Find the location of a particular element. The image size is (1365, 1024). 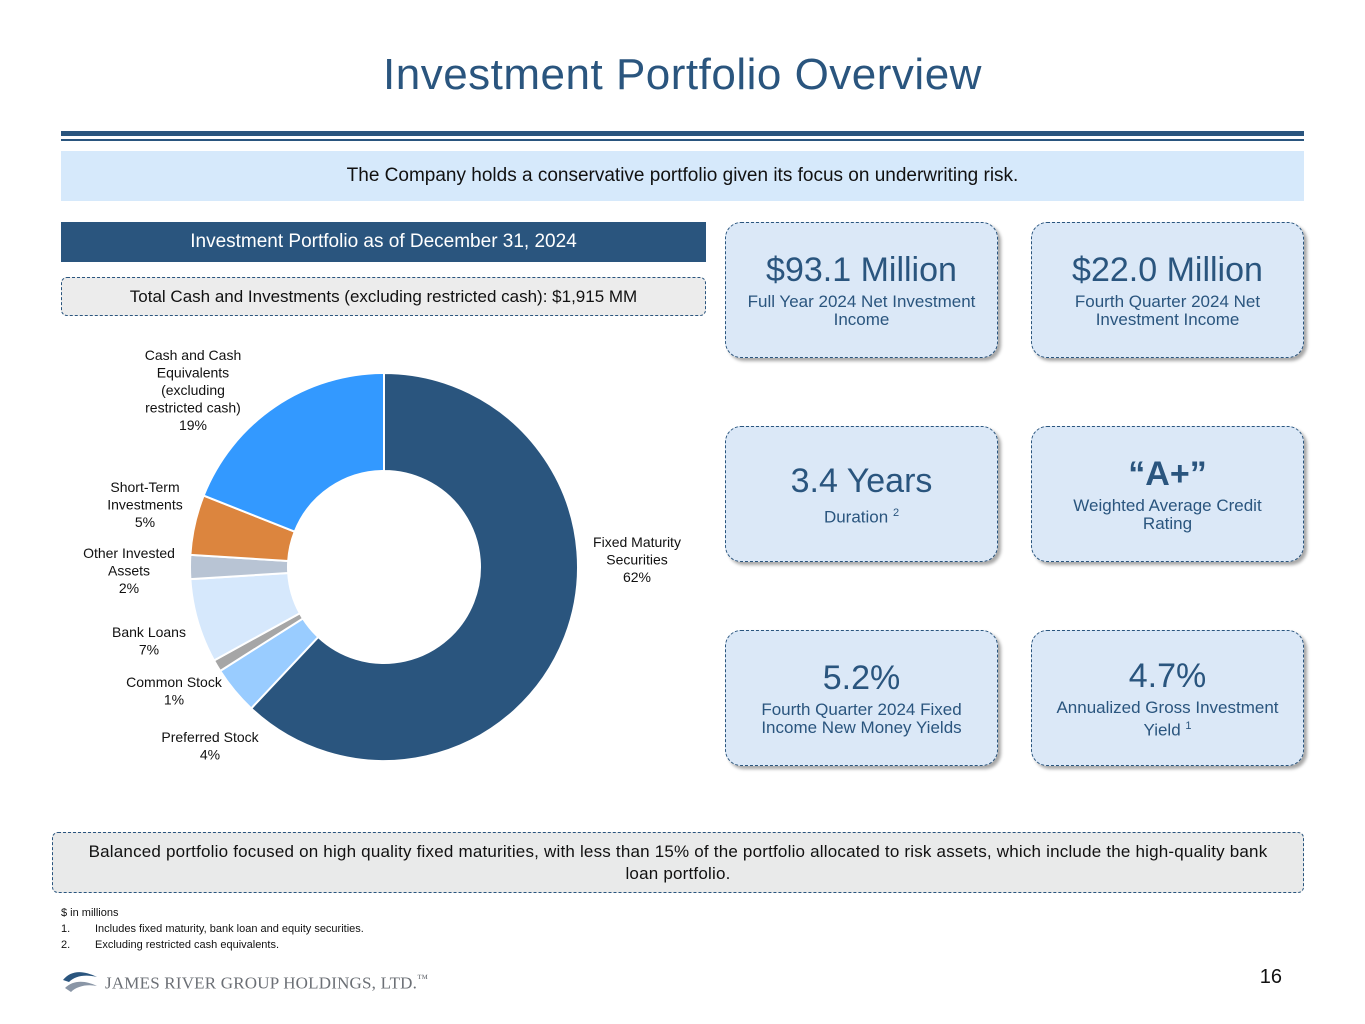

footnote-ref: 1 is located at coordinates (1188, 725).